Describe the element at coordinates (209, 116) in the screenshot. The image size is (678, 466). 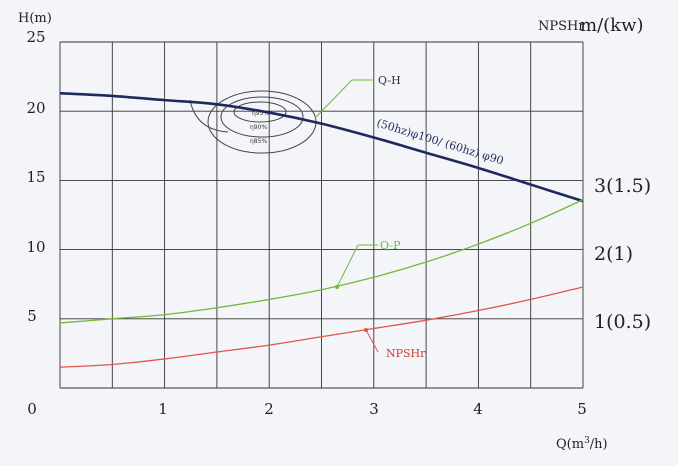
I see `contour-tail` at that location.